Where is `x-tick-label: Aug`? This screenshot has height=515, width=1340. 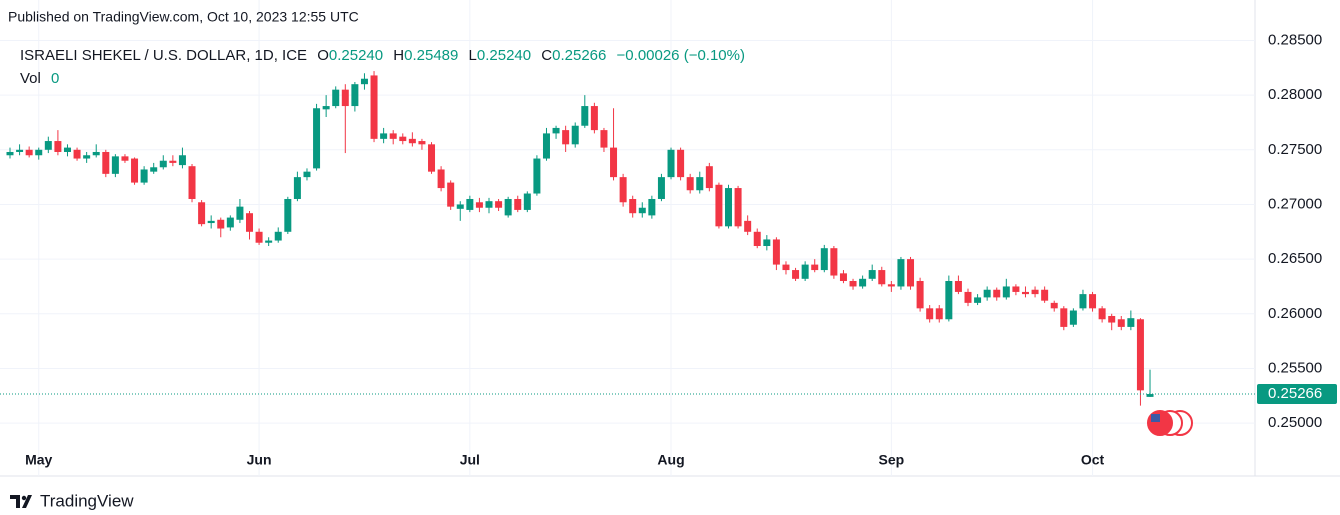 x-tick-label: Aug is located at coordinates (670, 460).